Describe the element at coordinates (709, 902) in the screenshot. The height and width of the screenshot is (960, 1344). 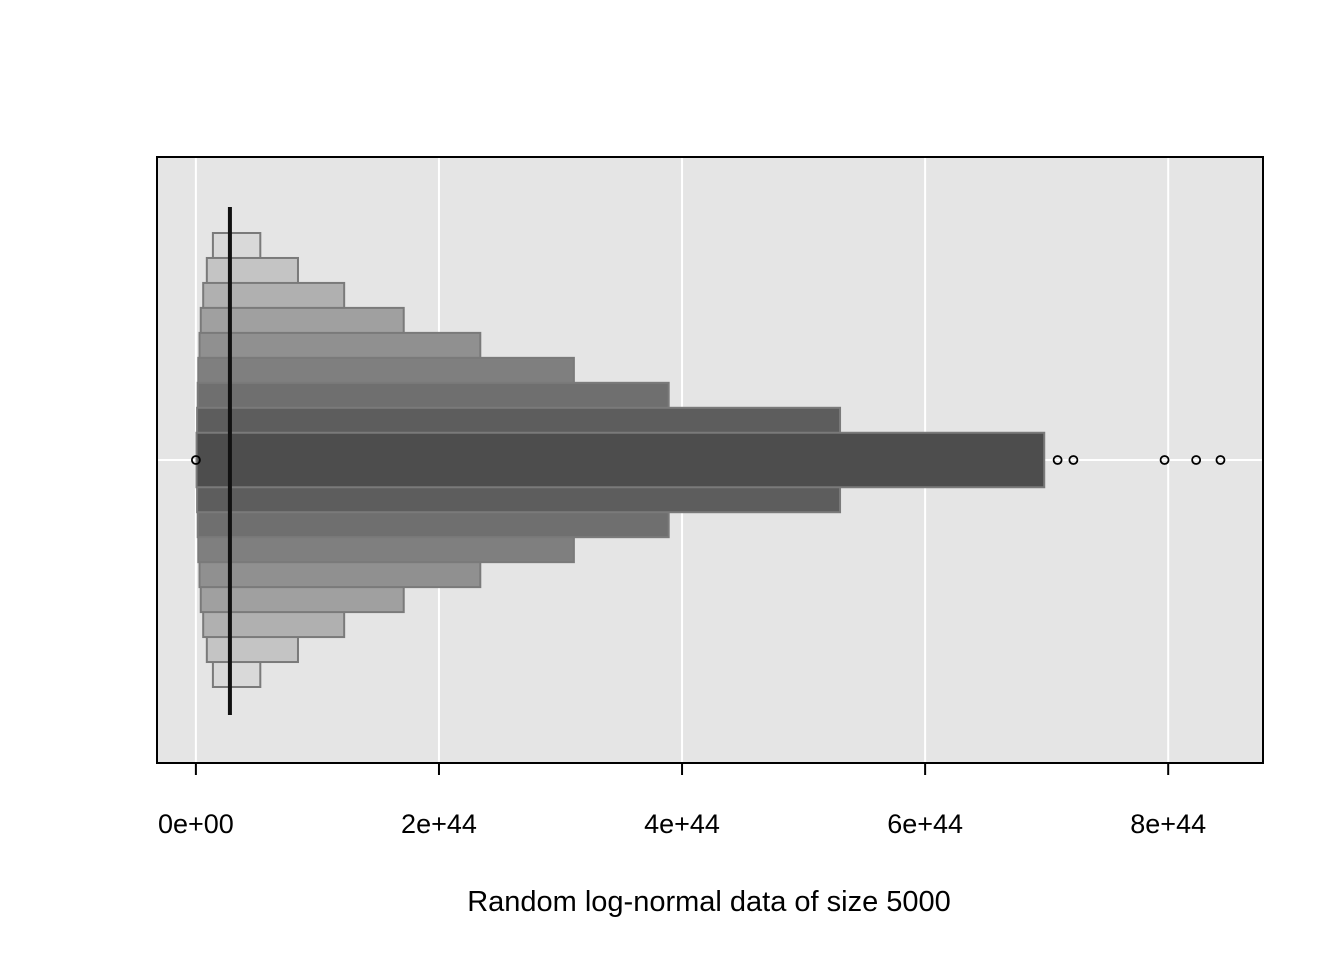
I see `x-axis-title: Random log-normal data of size 5000` at that location.